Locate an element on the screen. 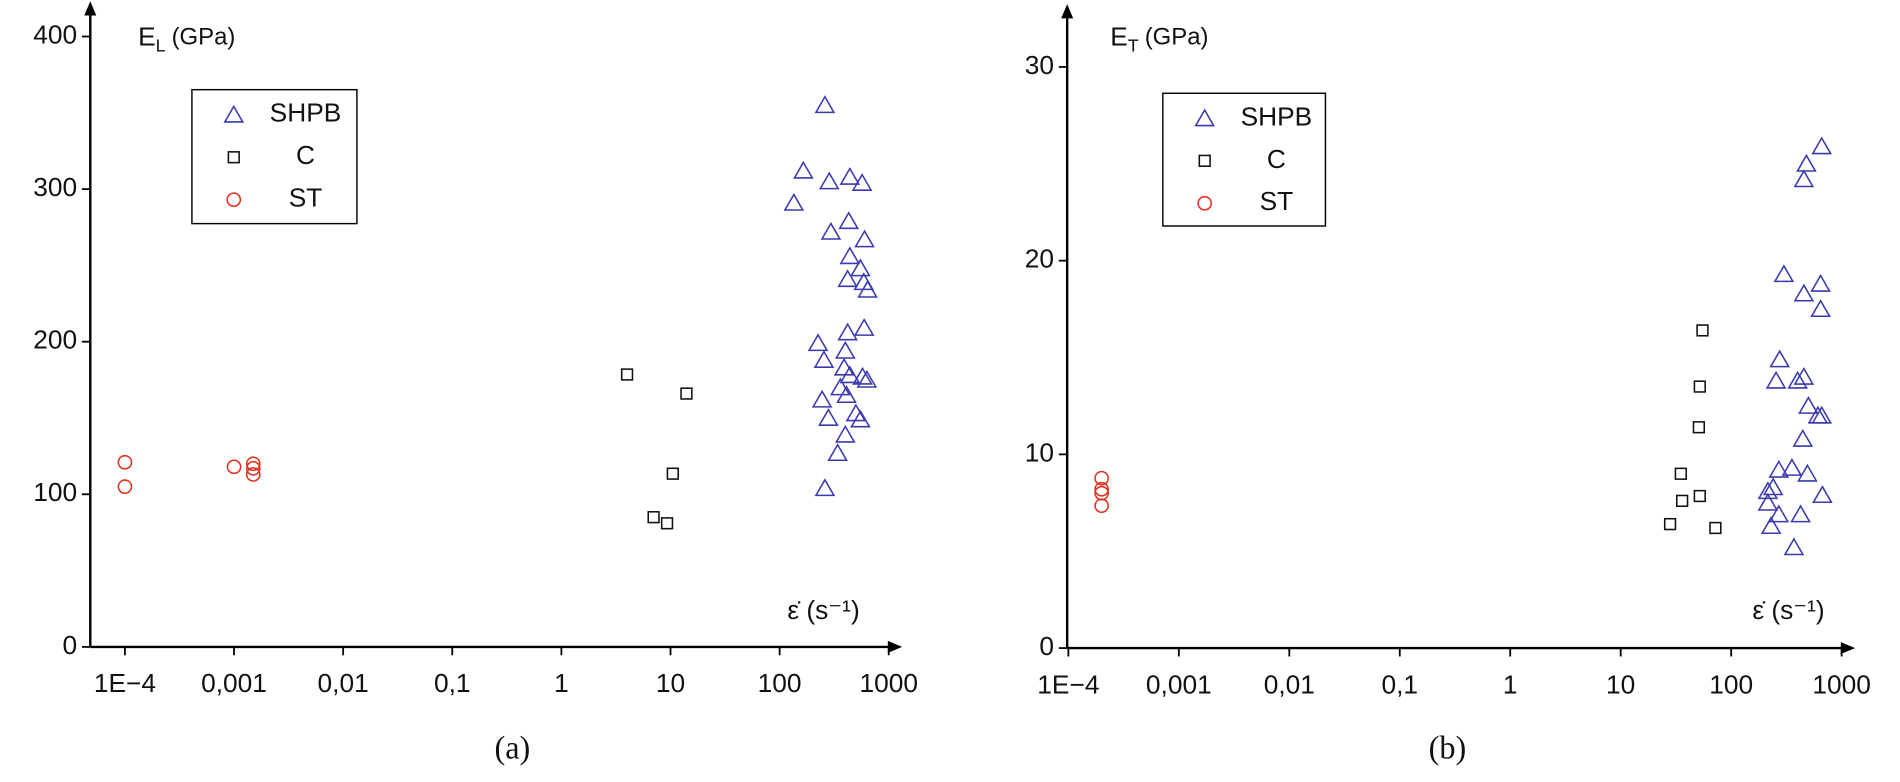 This screenshot has height=782, width=1900. caption: (a) is located at coordinates (512, 747).